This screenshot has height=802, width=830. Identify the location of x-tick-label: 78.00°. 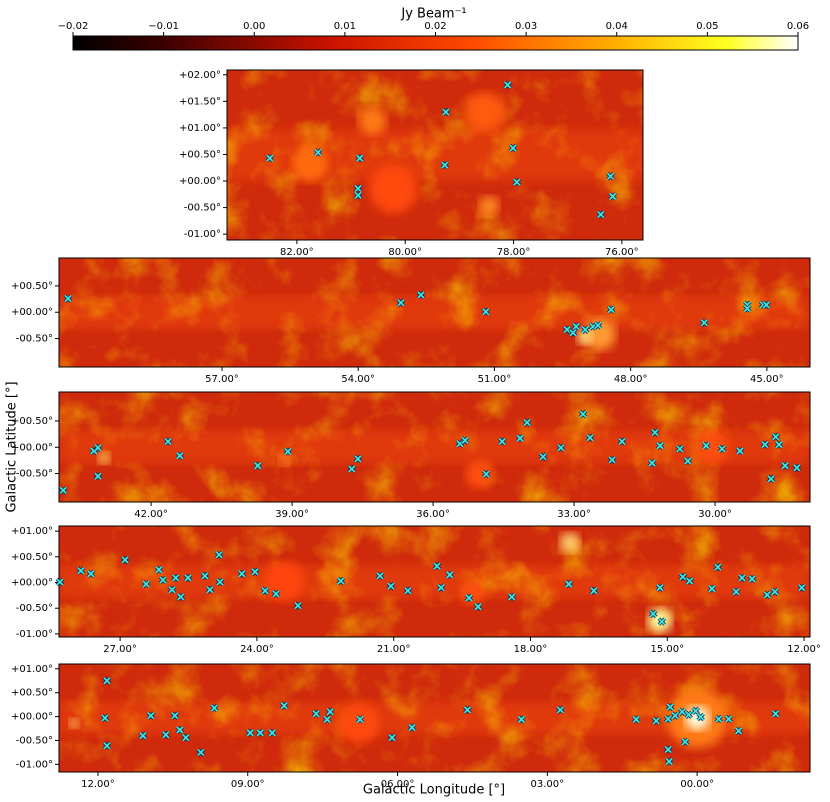
(514, 252).